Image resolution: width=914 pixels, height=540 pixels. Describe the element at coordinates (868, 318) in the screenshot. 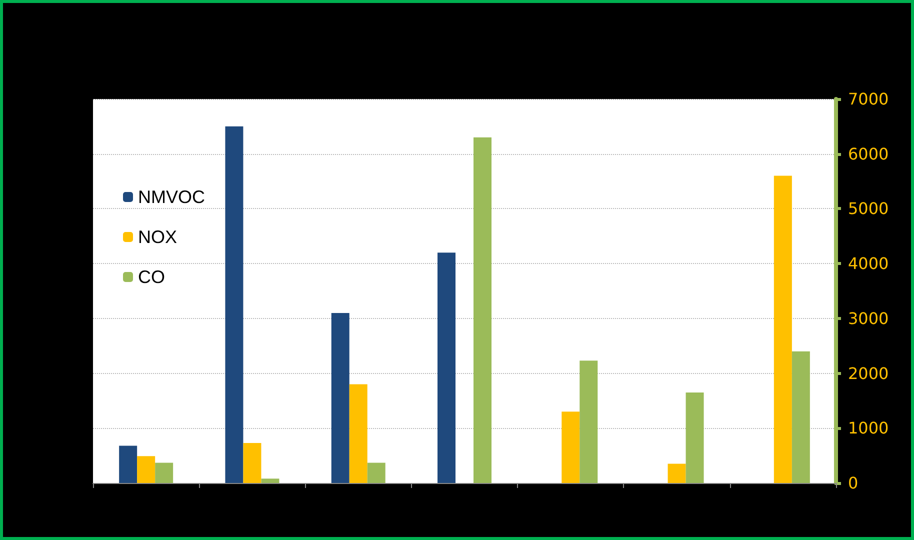

I see `y-tick-label: 3000` at that location.